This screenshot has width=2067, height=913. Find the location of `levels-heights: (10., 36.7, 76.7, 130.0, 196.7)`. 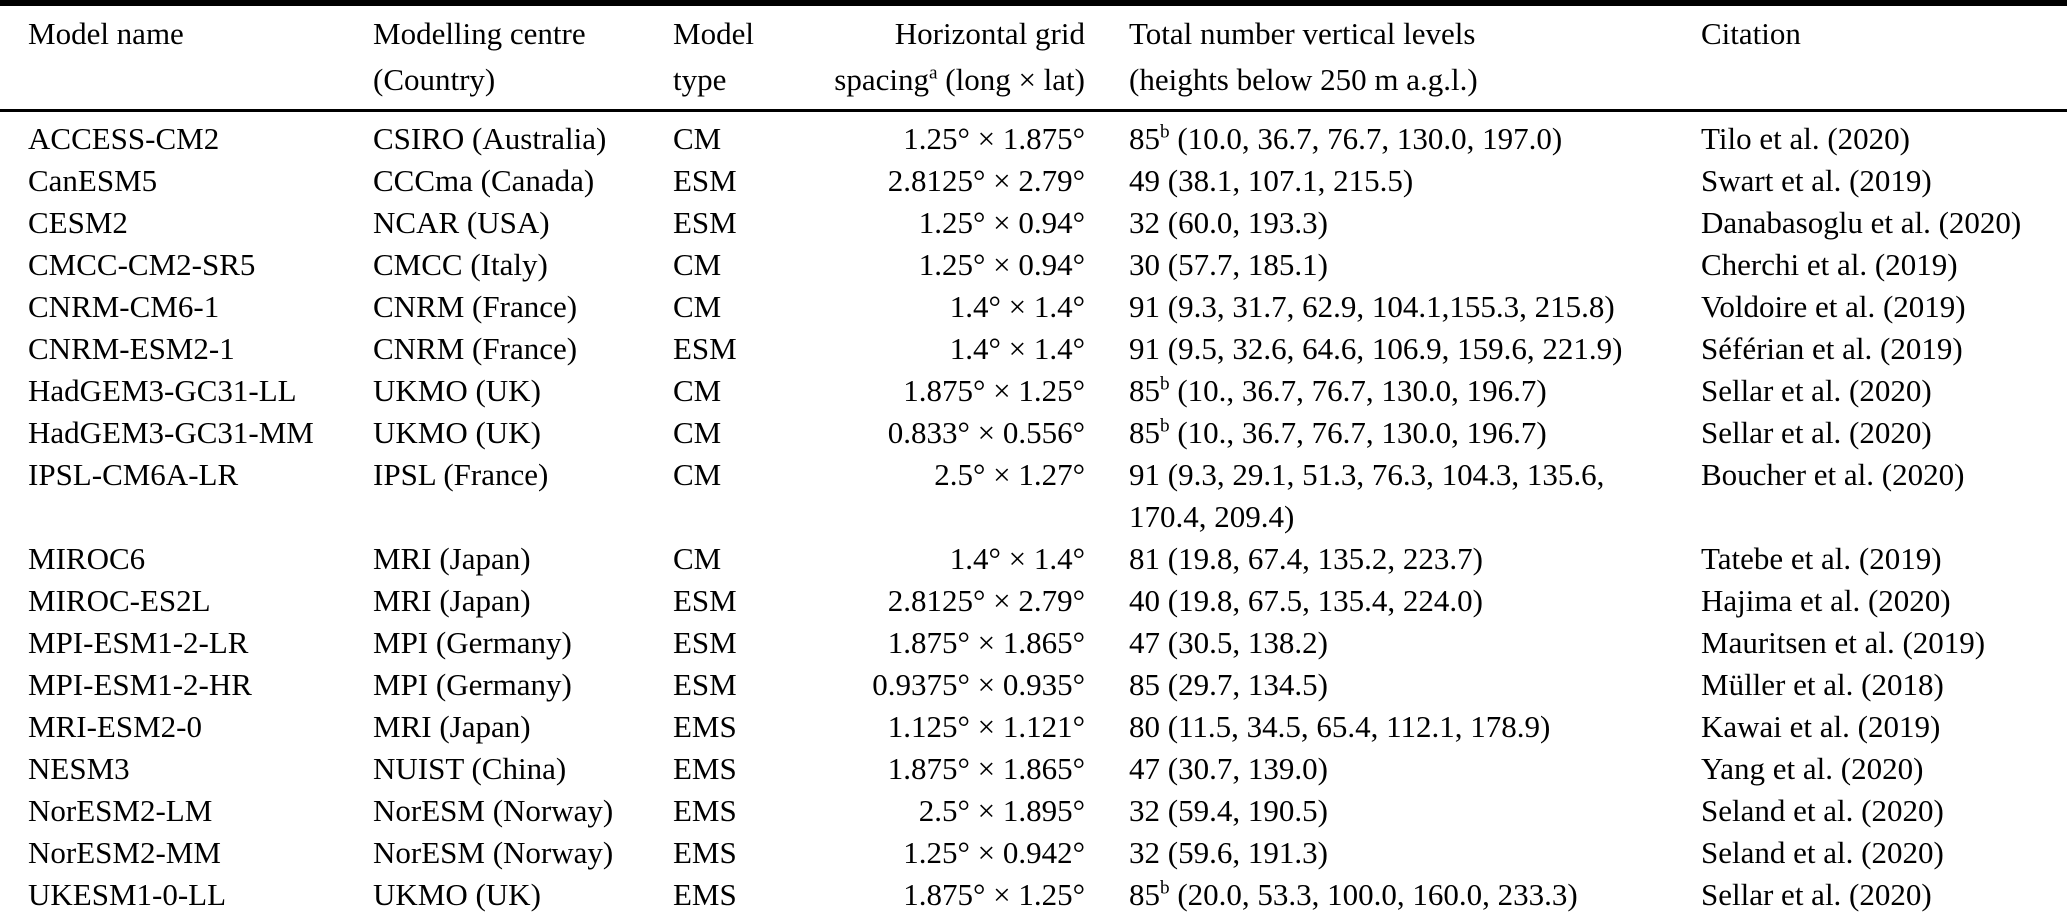

levels-heights: (10., 36.7, 76.7, 130.0, 196.7) is located at coordinates (1362, 390).